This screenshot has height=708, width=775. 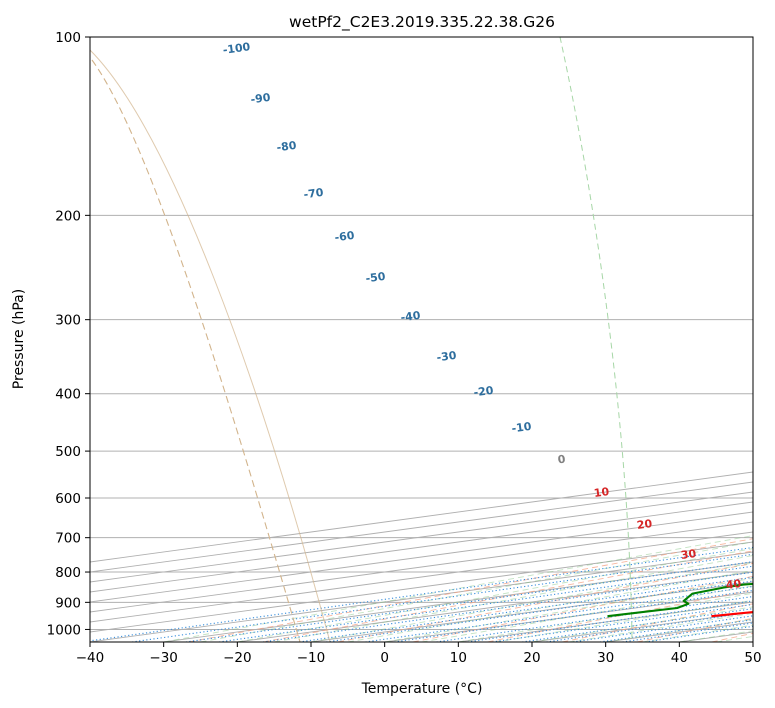 What do you see at coordinates (605, 658) in the screenshot?
I see `x-tick-label: 30` at bounding box center [605, 658].